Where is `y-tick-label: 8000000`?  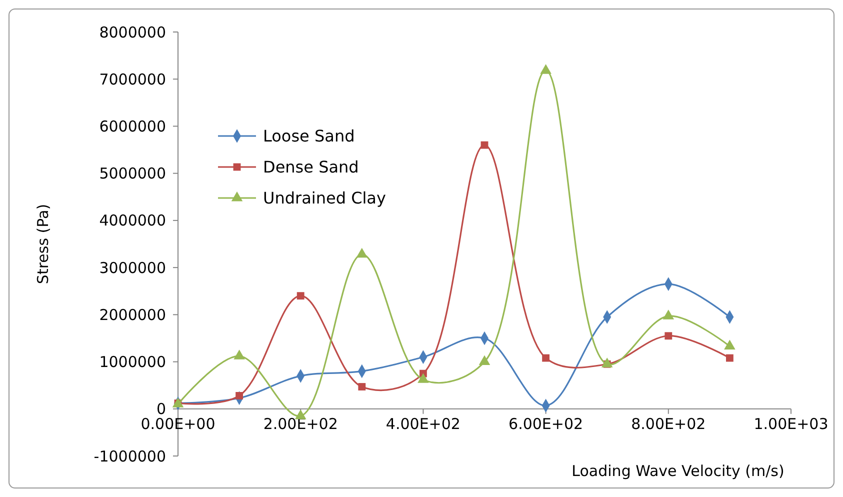 y-tick-label: 8000000 is located at coordinates (132, 32).